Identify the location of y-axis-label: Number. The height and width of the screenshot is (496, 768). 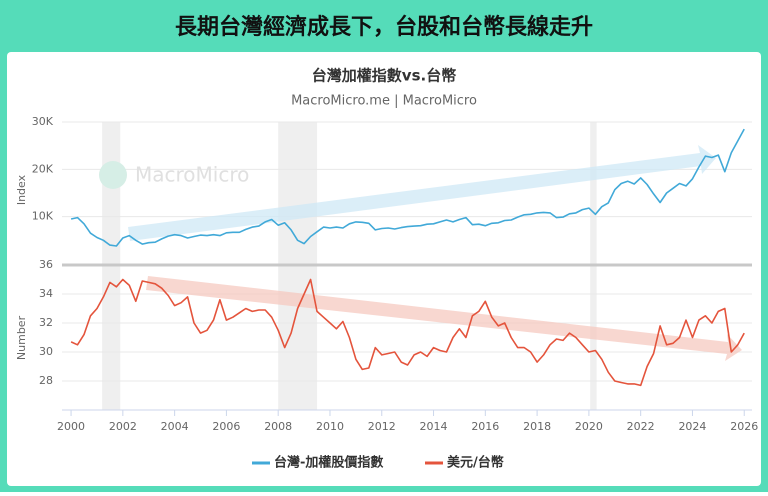
(21, 337).